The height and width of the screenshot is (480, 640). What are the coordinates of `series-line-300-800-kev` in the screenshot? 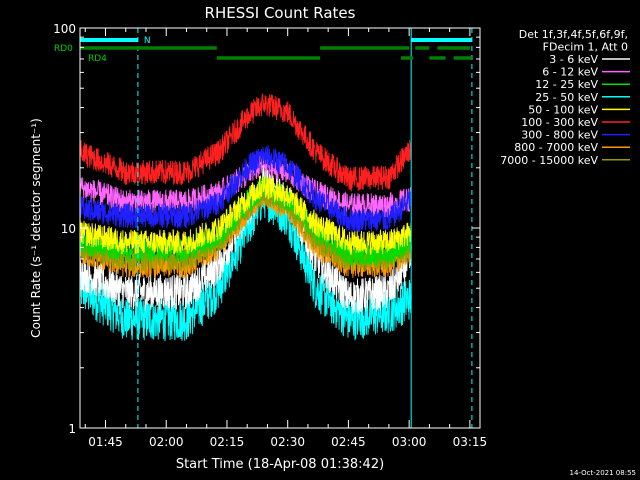 It's located at (245, 189).